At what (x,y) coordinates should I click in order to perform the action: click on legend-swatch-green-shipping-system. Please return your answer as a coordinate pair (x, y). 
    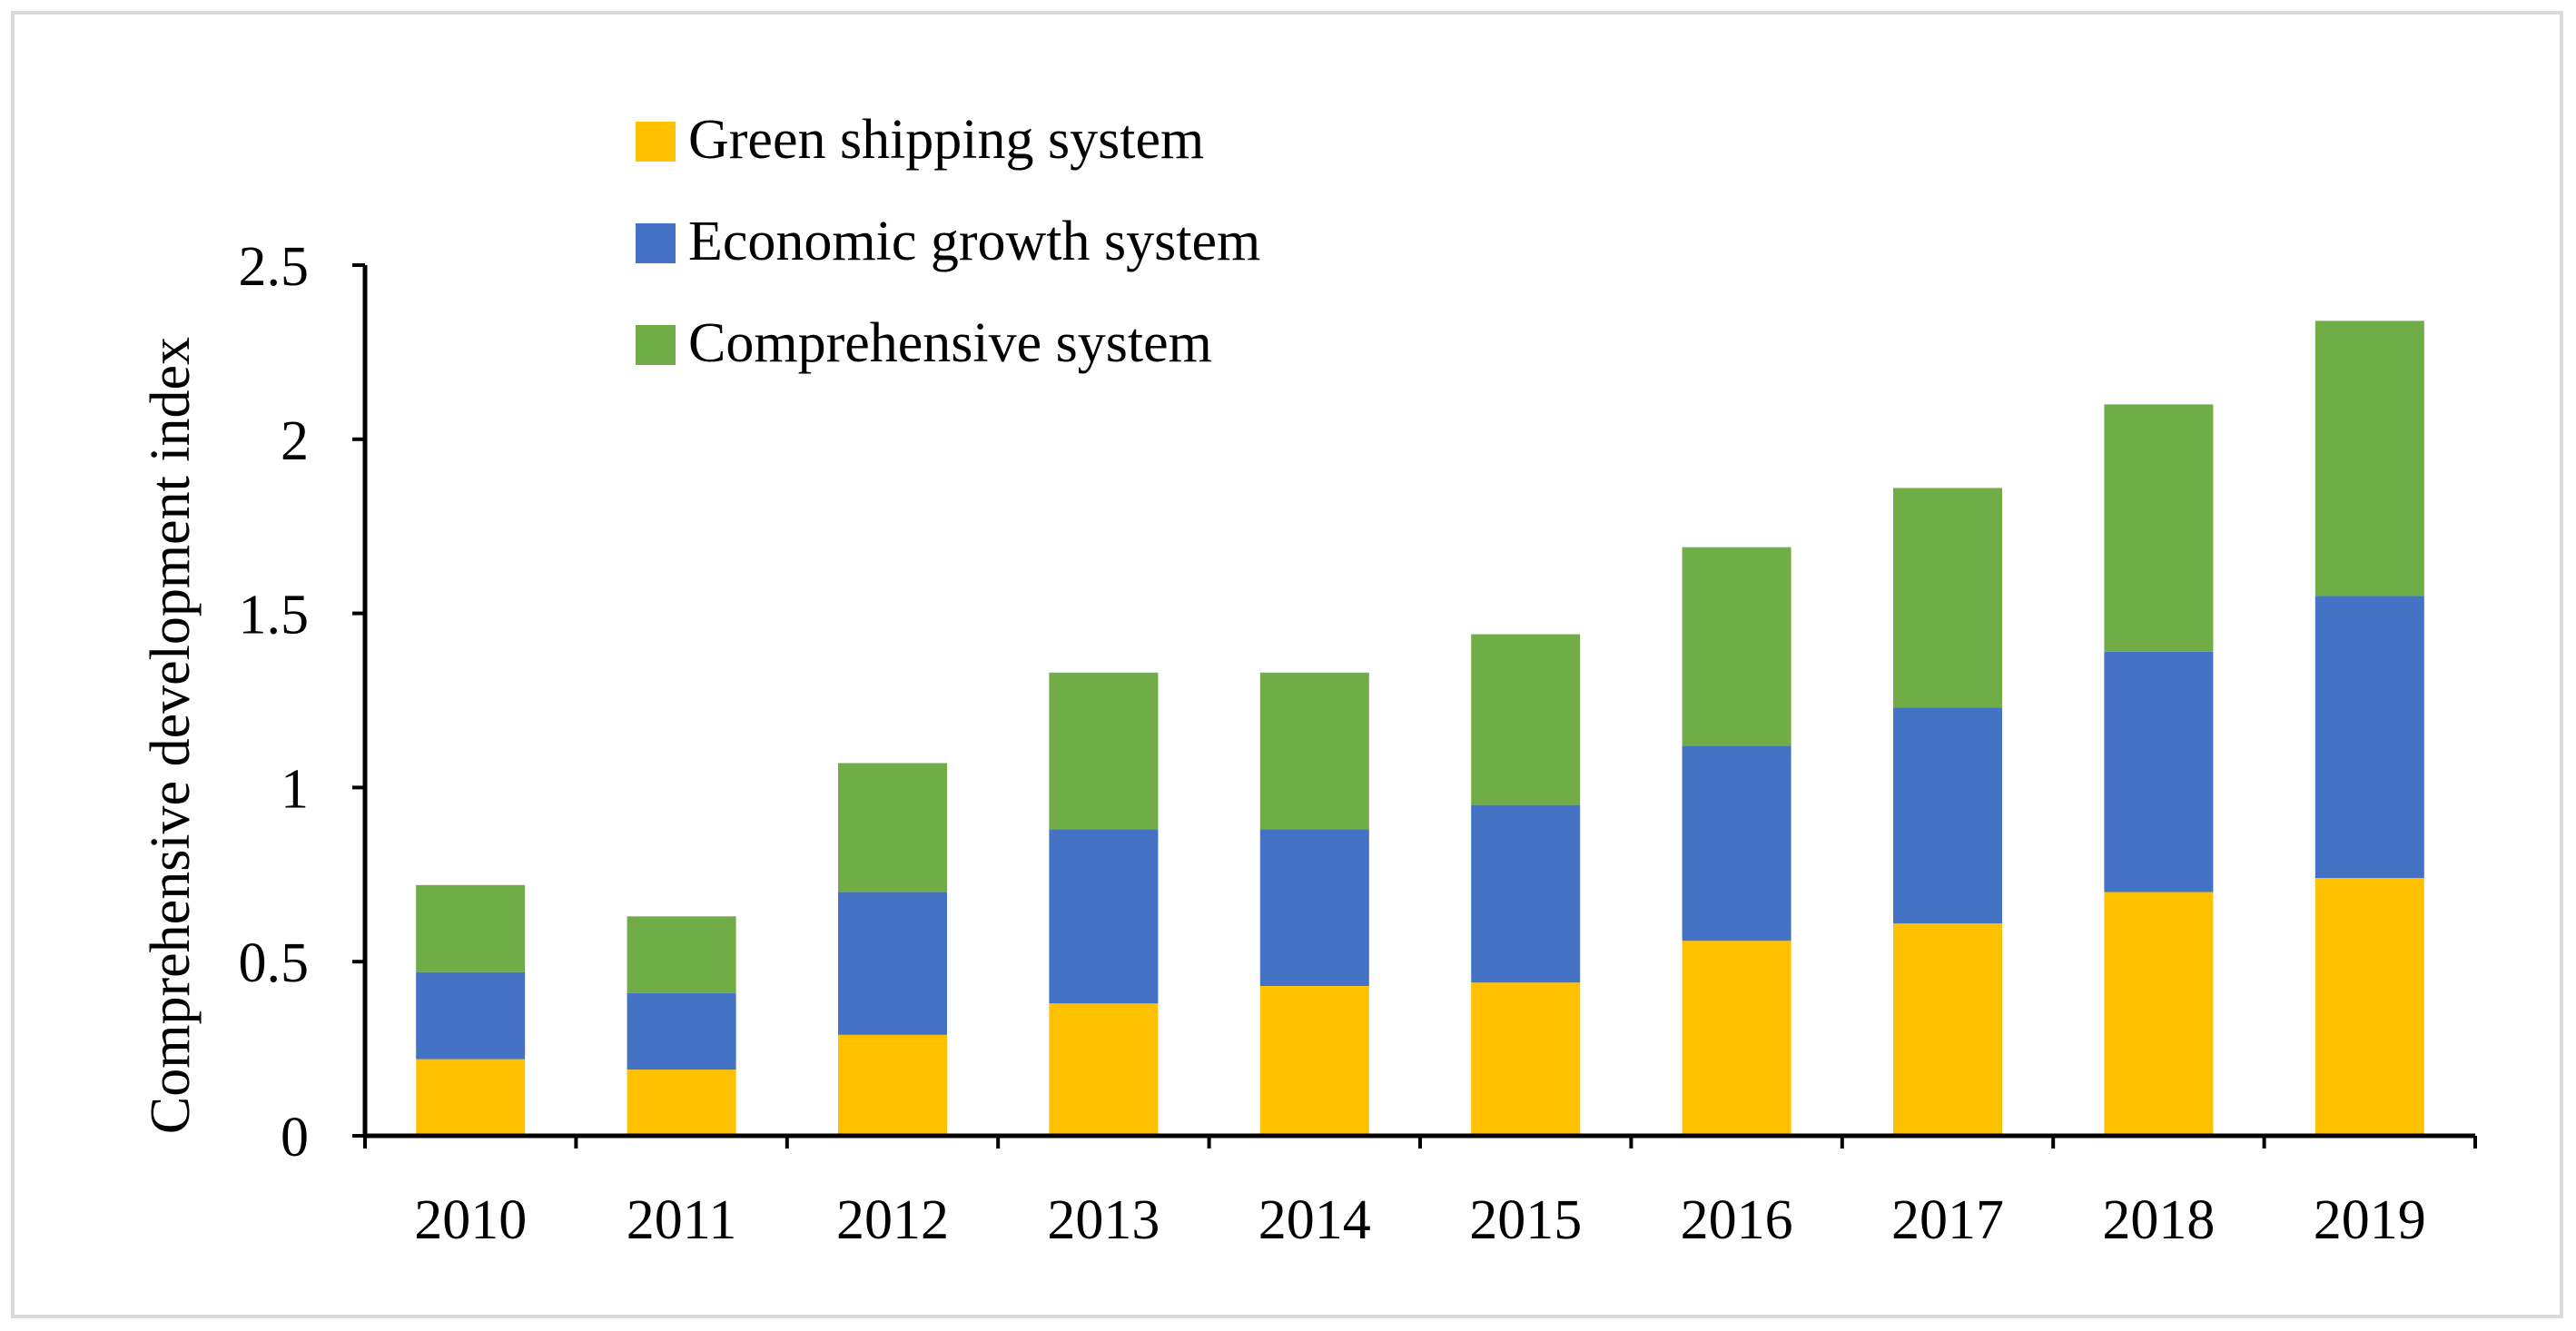
    Looking at the image, I should click on (656, 142).